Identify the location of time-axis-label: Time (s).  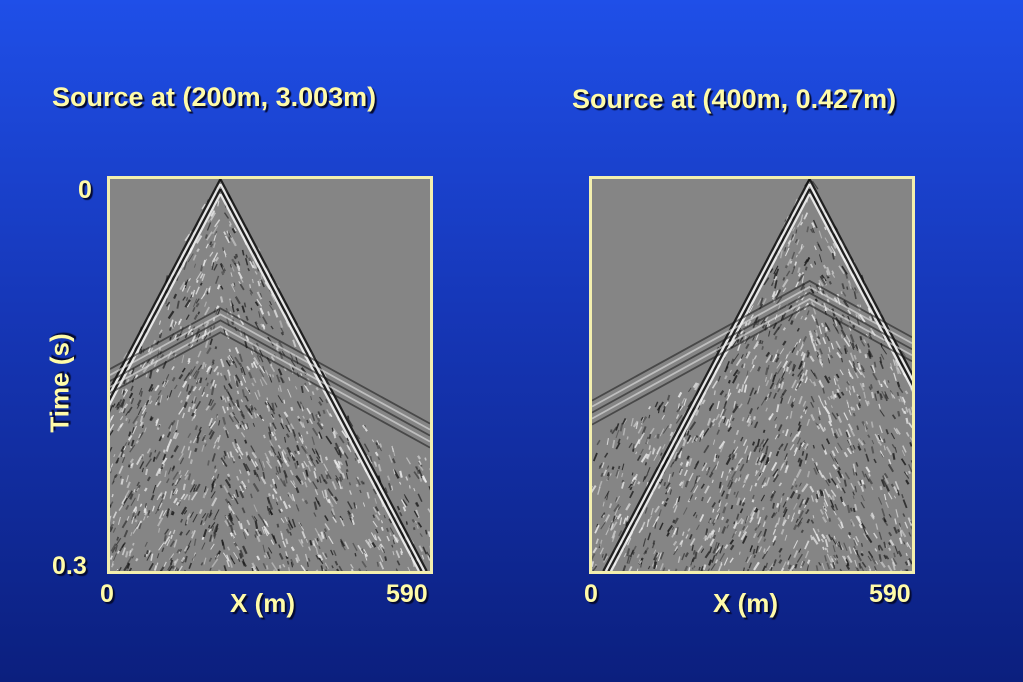
(59, 383).